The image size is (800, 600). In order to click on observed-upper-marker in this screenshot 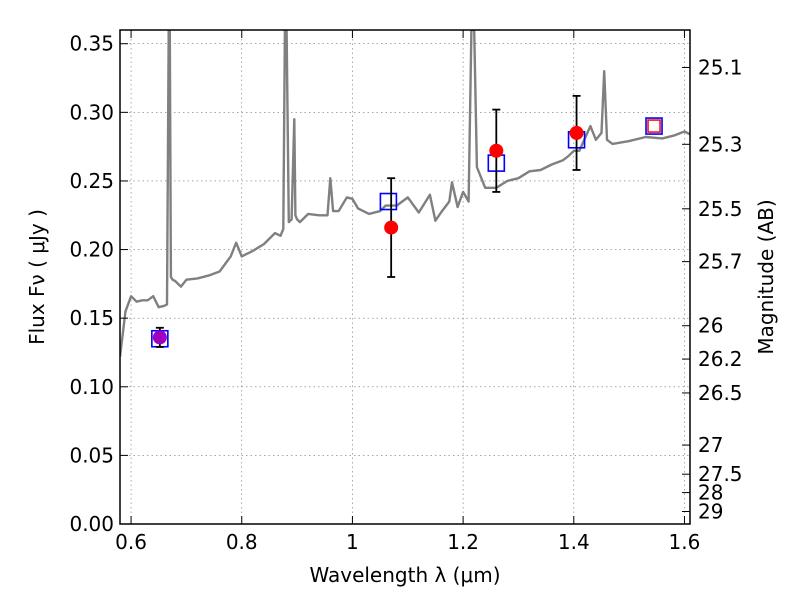, I will do `click(654, 126)`.